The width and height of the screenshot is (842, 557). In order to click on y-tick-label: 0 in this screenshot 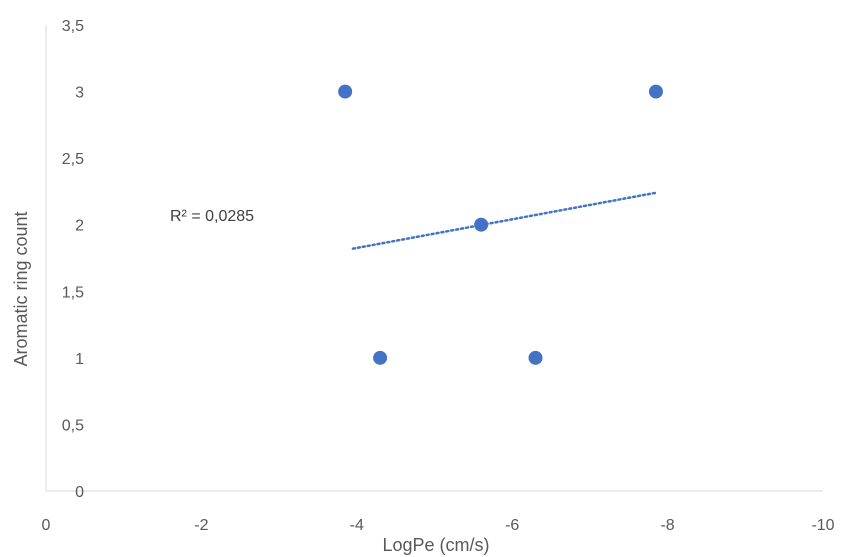, I will do `click(79, 492)`.